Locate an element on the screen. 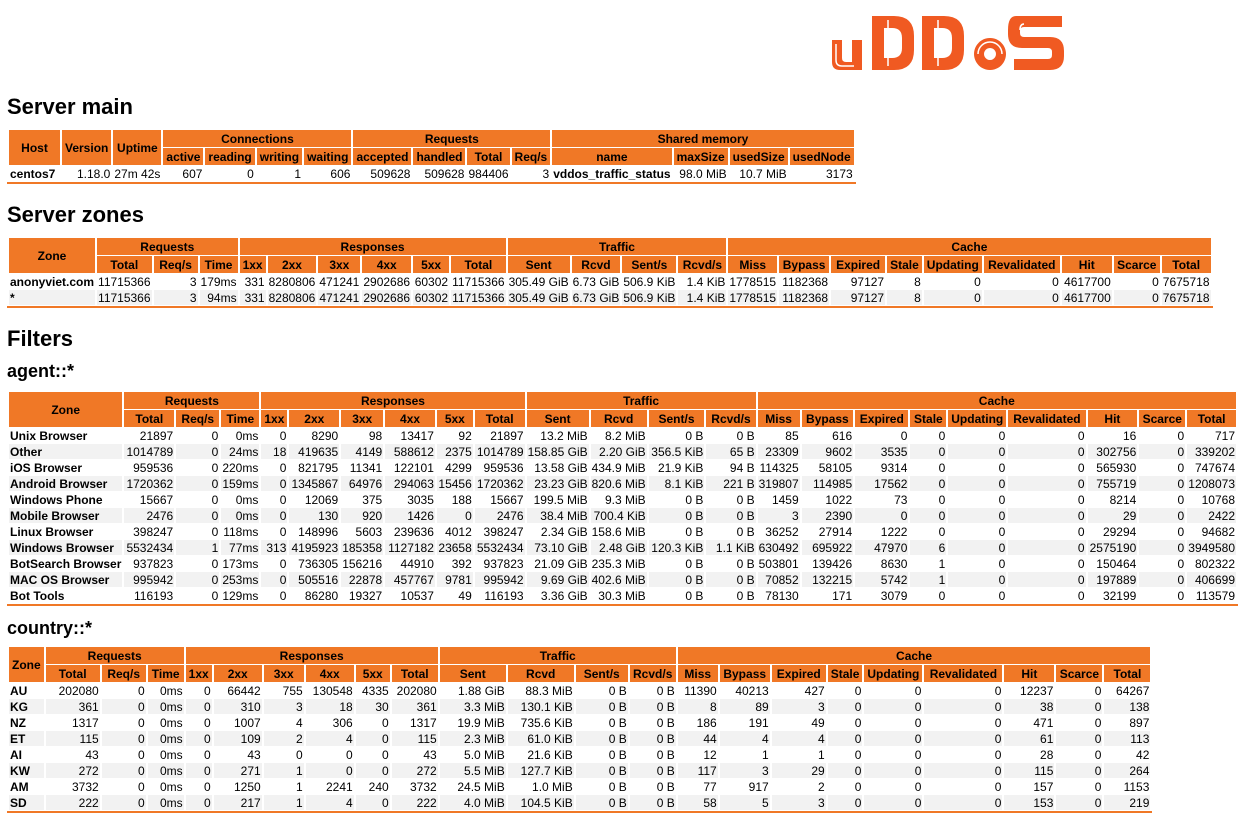 This screenshot has width=1238, height=820. cell-req-s: 1 is located at coordinates (198, 547).